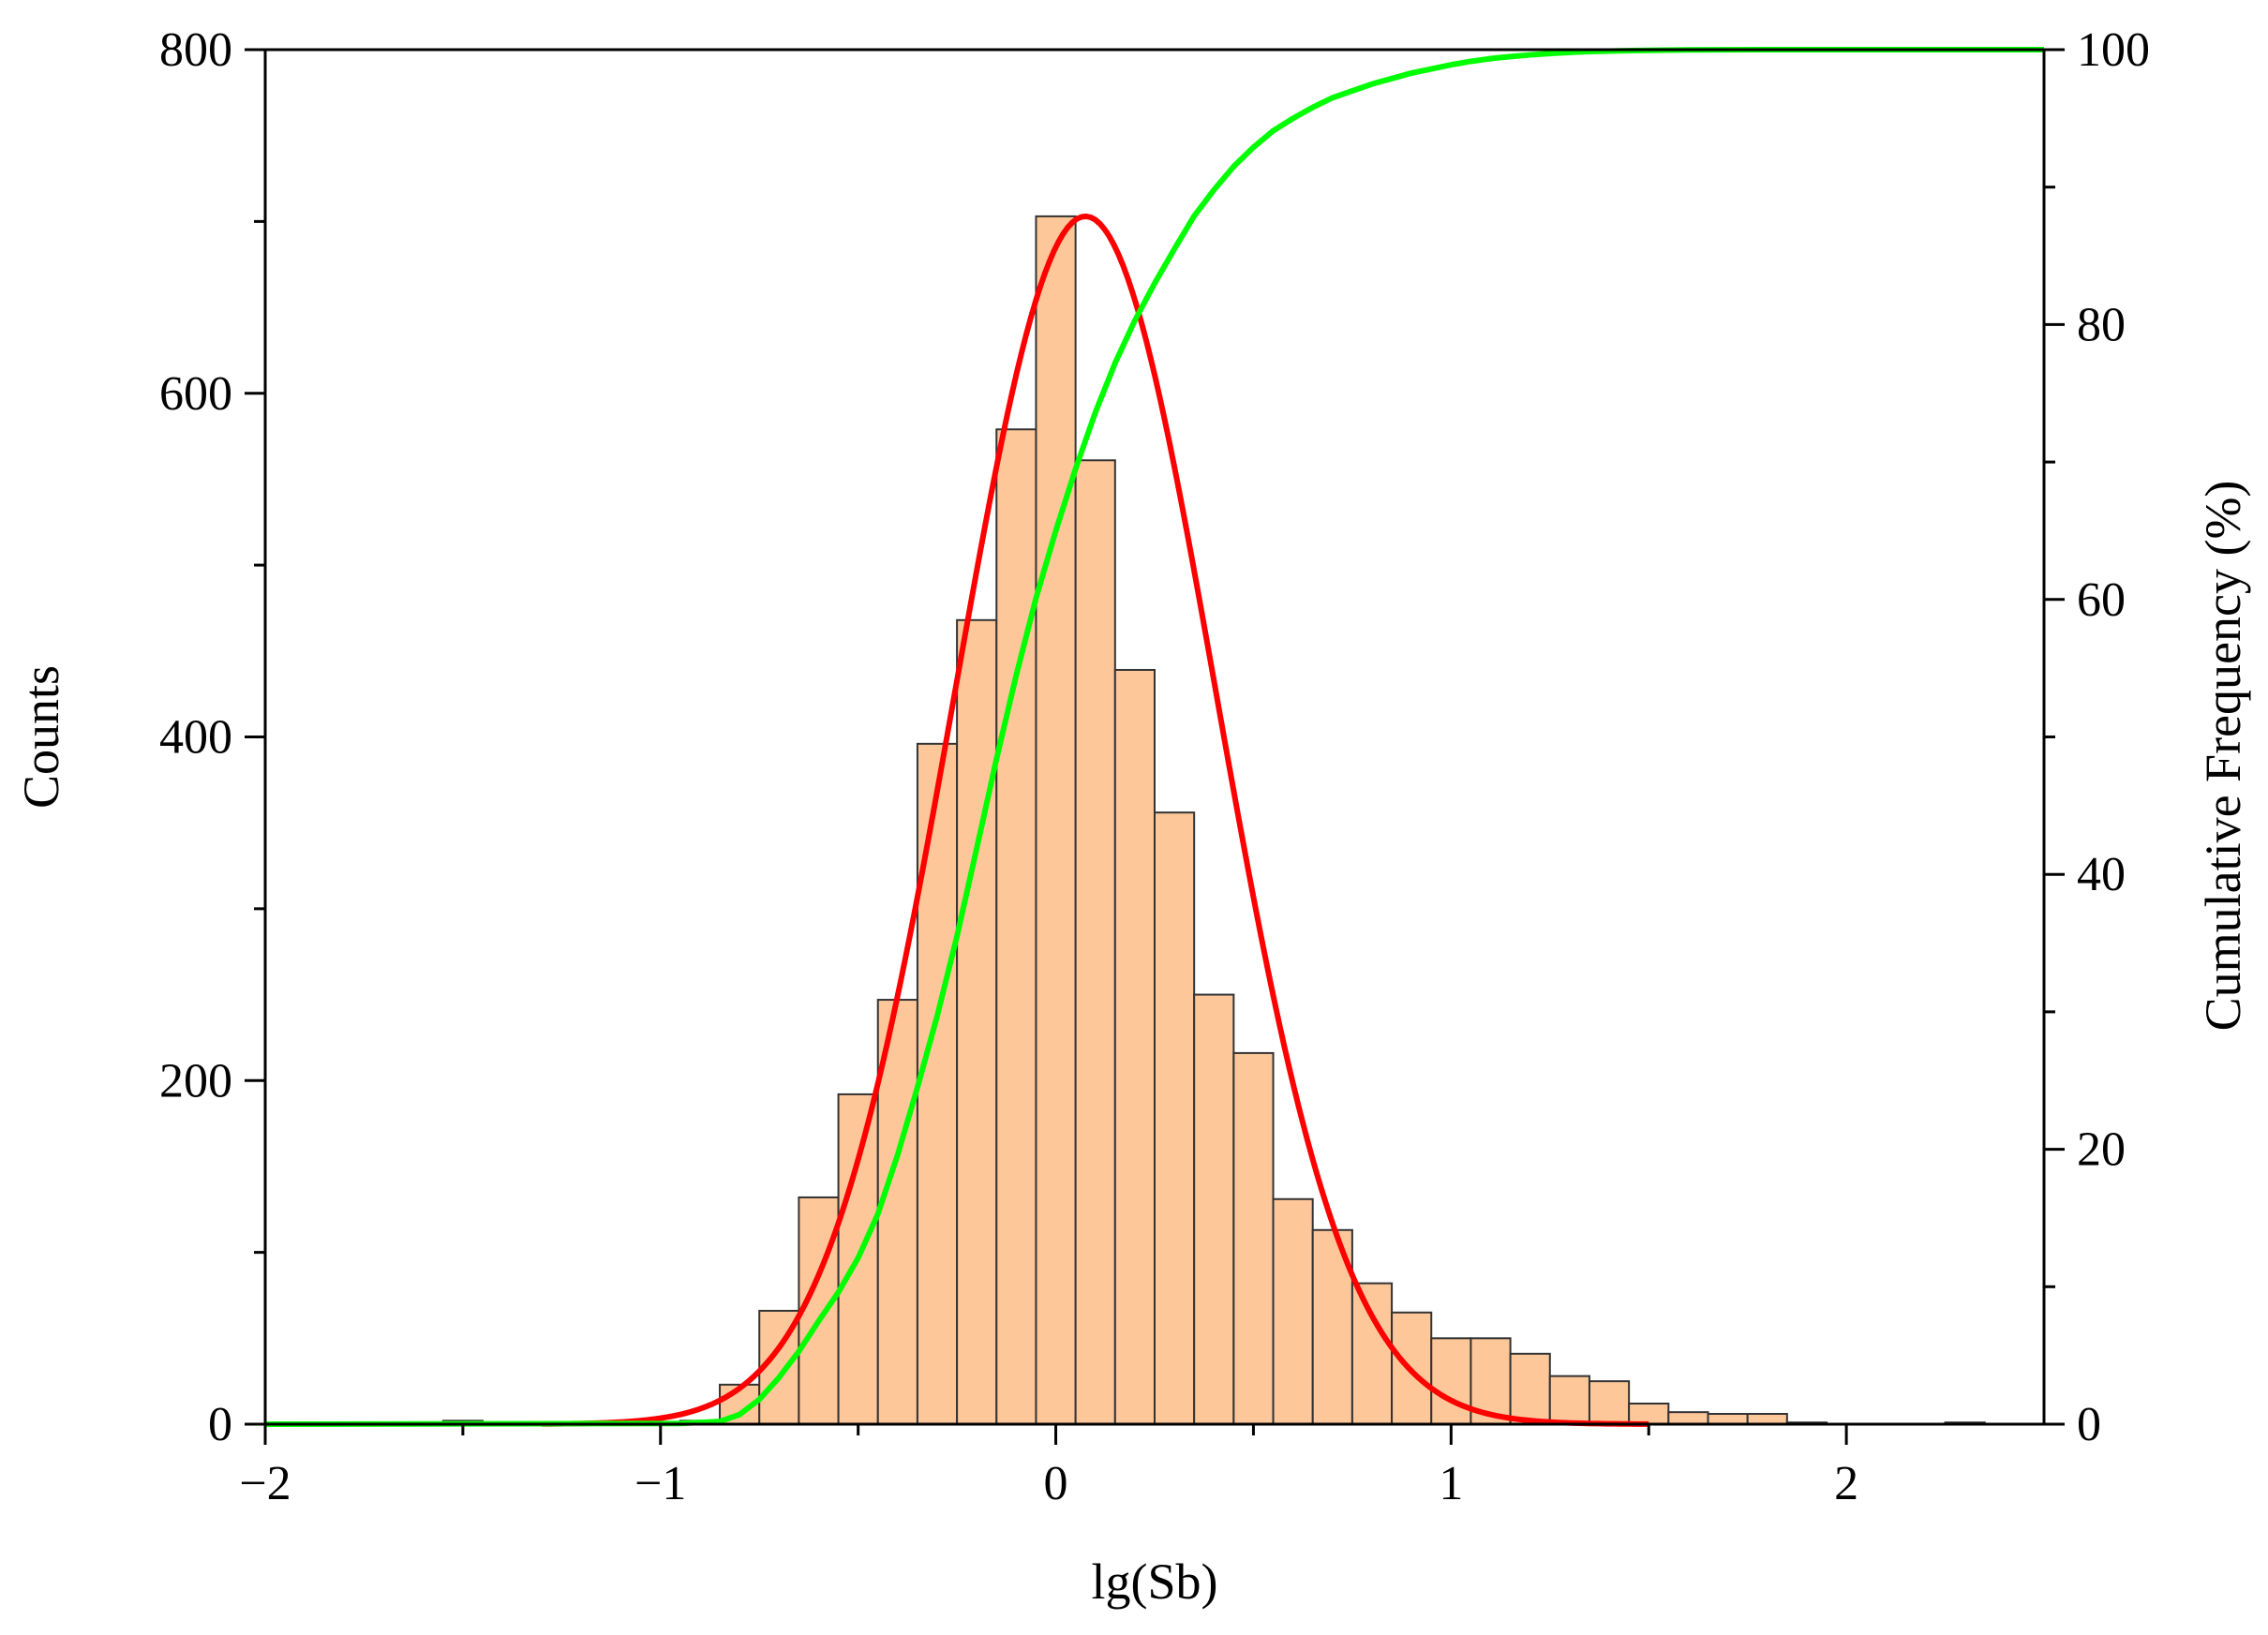  I want to click on y-axis-title: Counts, so click(41, 737).